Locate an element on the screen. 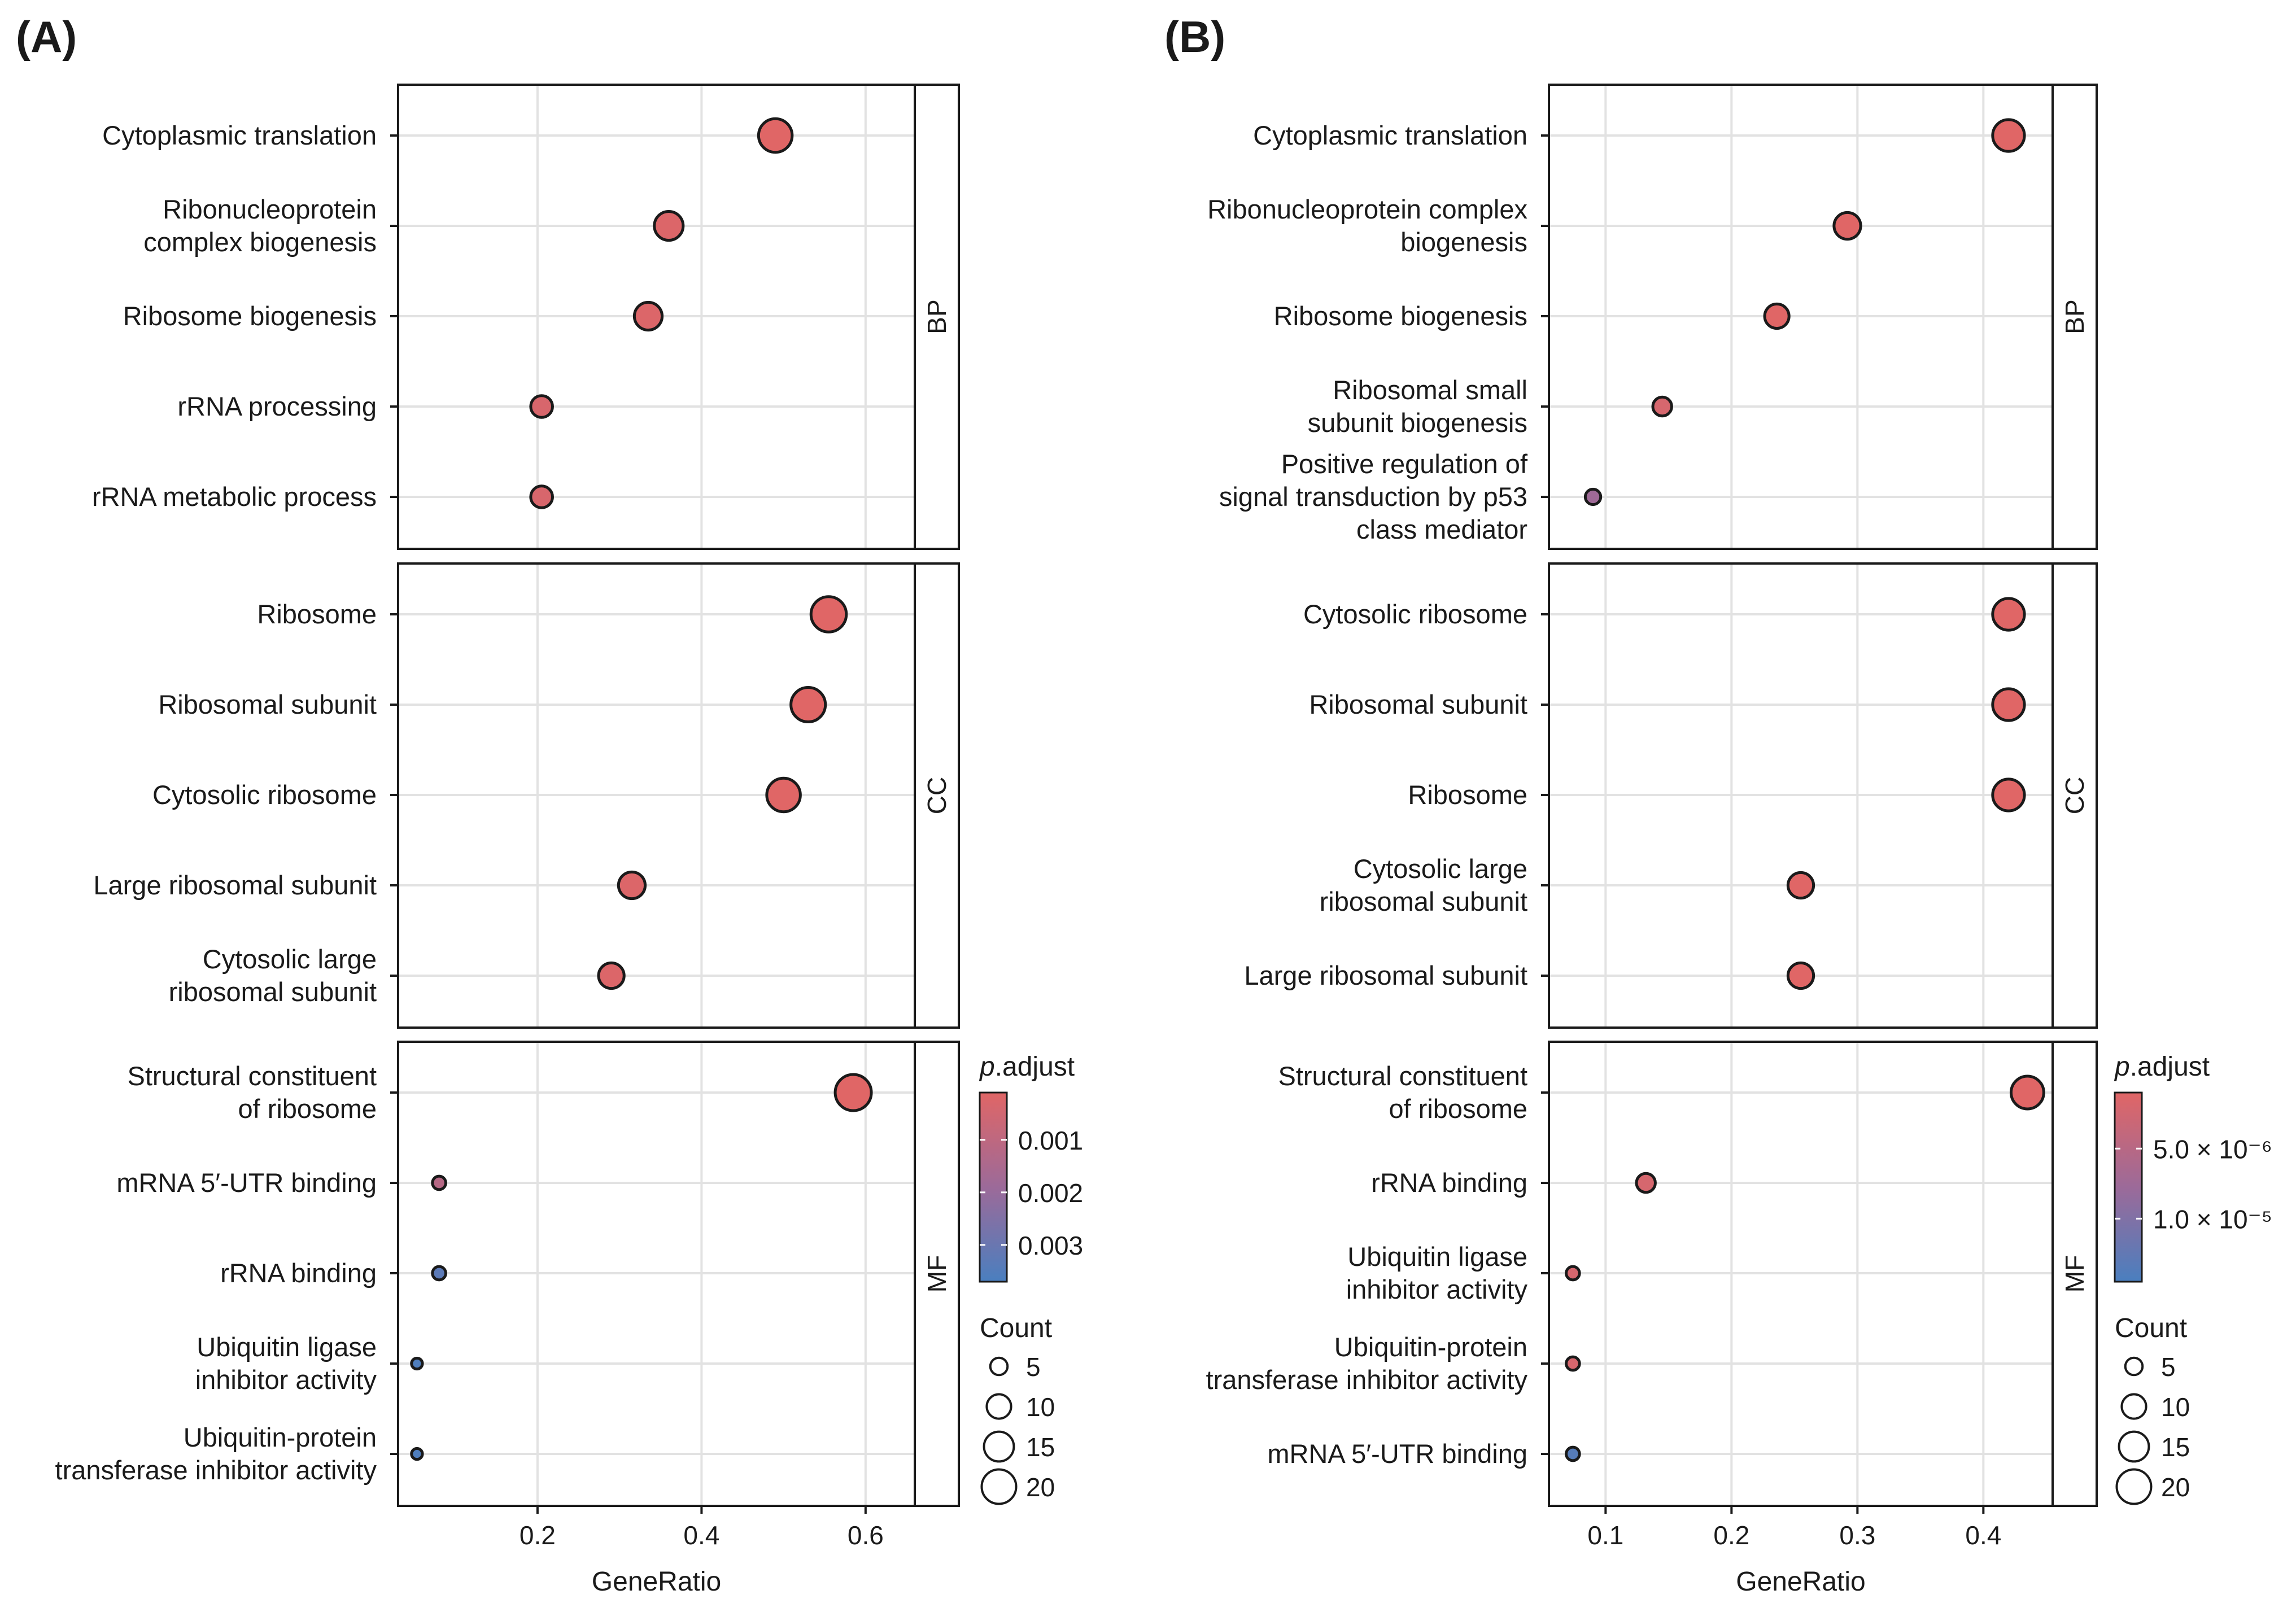 The image size is (2296, 1612). term-label-line: Ribosome biogenesis is located at coordinates (1400, 316).